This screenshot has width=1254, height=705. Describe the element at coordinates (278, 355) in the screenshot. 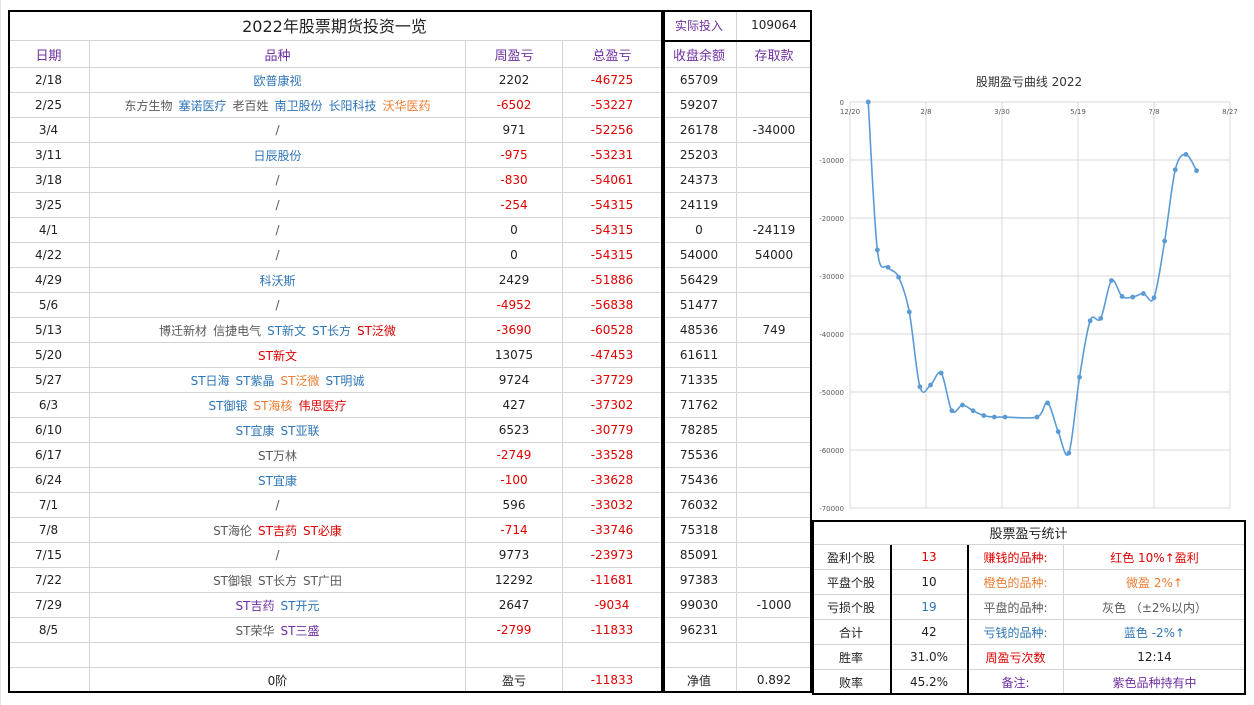

I see `row-variety: ST新文` at that location.